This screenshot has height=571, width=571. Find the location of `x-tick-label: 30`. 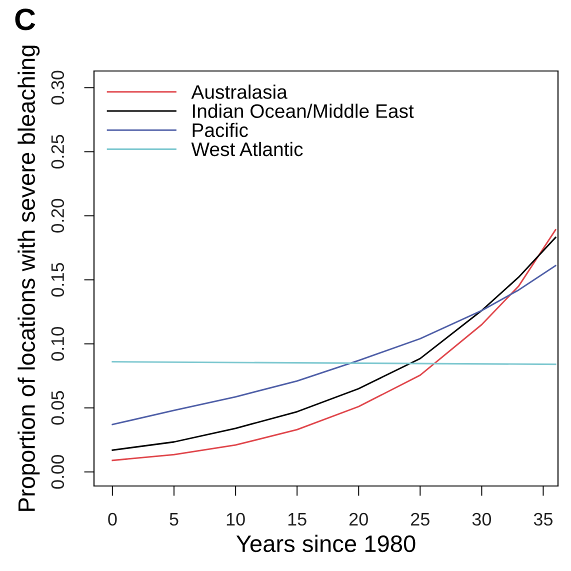

x-tick-label: 30 is located at coordinates (482, 519).